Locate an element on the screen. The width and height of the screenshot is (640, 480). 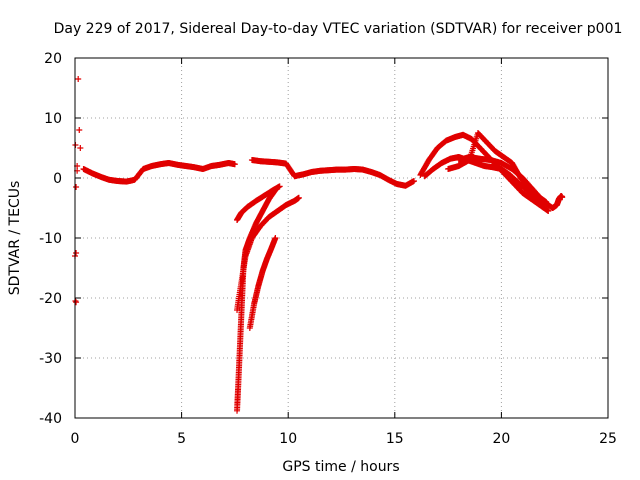
x-tick-label: 25 is located at coordinates (608, 439).